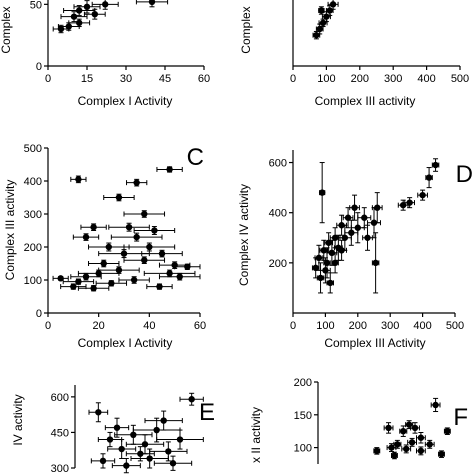 Image resolution: width=474 pixels, height=474 pixels. I want to click on panel-b-xtick-label: 500, so click(460, 79).